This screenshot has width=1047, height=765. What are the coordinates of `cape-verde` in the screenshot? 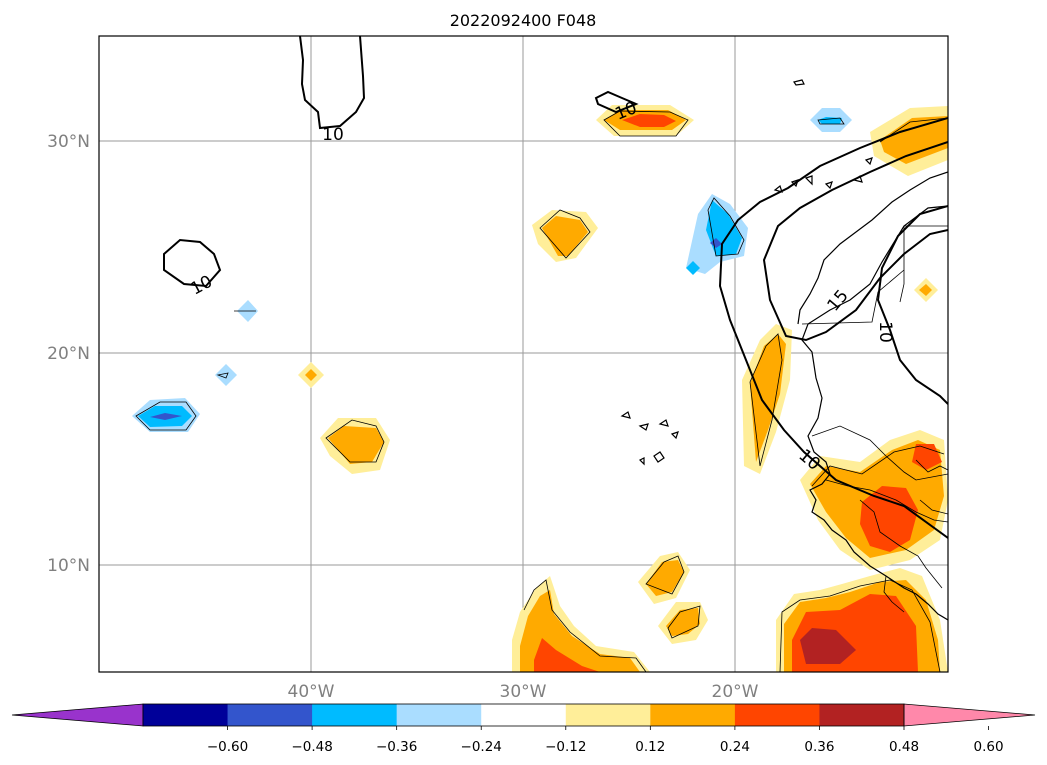 It's located at (649, 438).